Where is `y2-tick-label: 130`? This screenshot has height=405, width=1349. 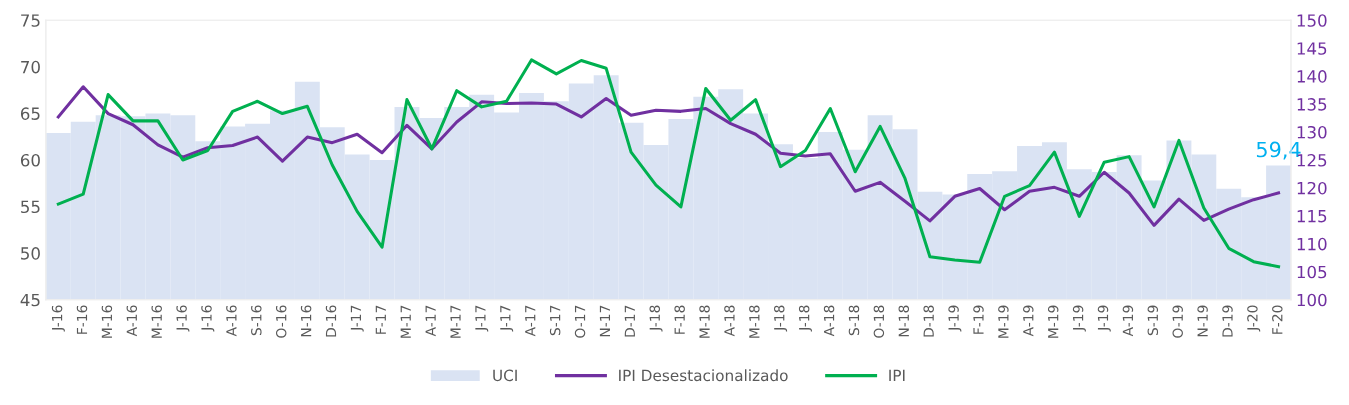
y2-tick-label: 130 is located at coordinates (1312, 132).